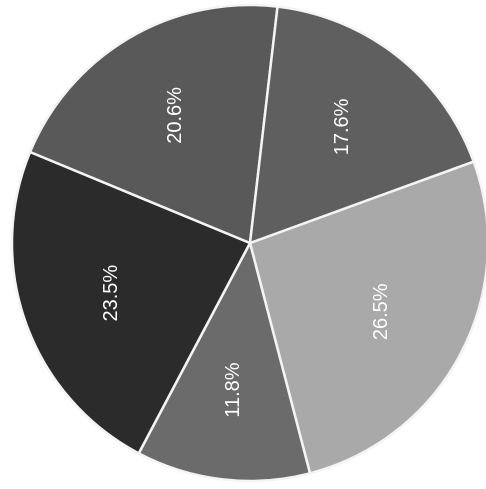 The image size is (486, 489). I want to click on slice-percent-label: 17.6%, so click(342, 126).